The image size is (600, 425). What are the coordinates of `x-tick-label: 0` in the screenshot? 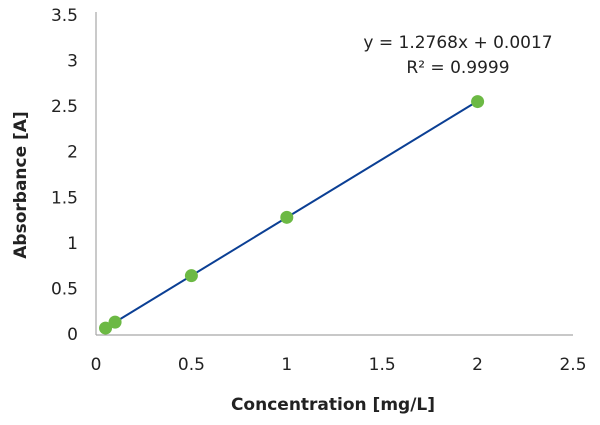 It's located at (96, 365).